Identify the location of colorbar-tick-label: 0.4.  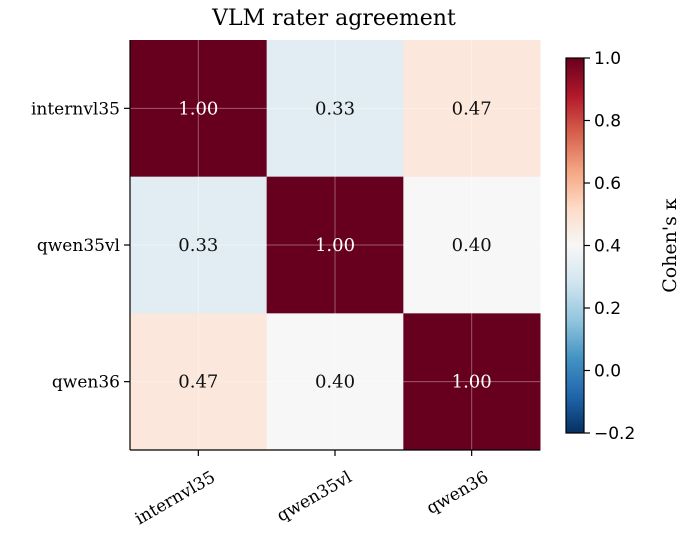
(607, 247).